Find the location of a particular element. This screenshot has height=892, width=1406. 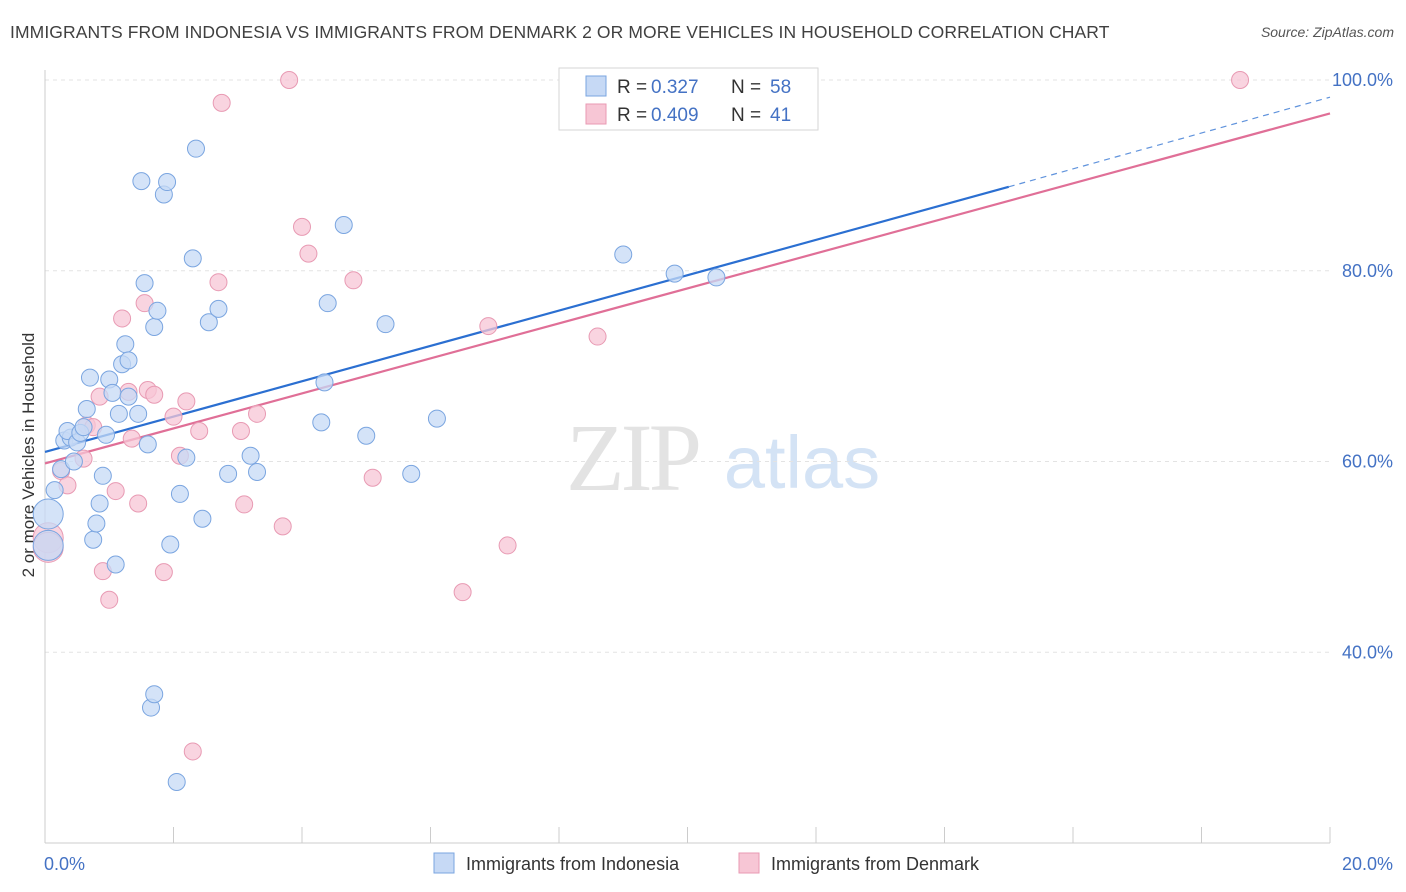

legend-r-value: 0.327 is located at coordinates (675, 87).